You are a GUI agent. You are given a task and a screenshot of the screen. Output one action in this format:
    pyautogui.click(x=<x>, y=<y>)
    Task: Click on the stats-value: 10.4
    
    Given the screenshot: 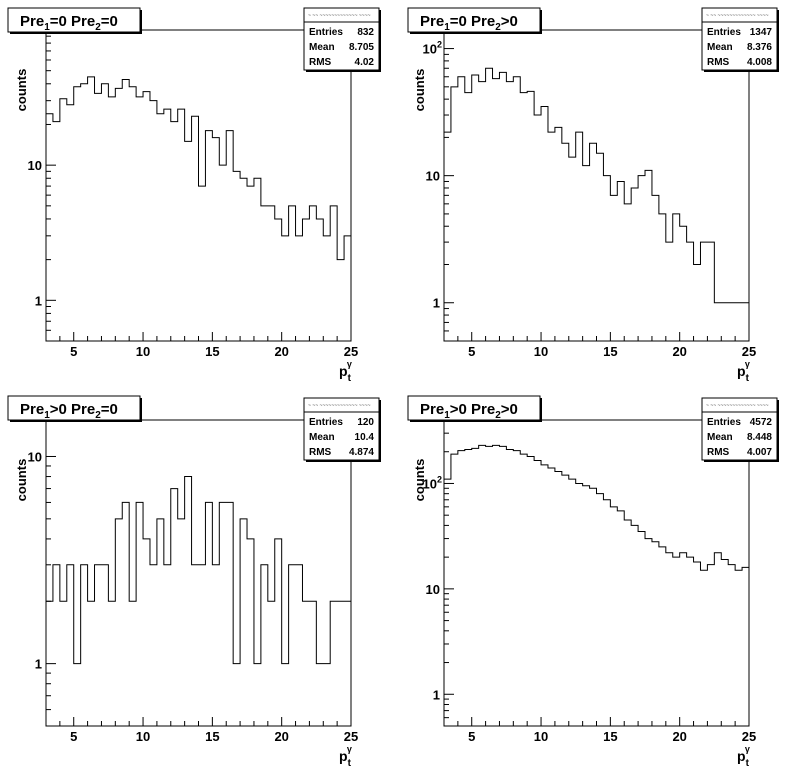 What is the action you would take?
    pyautogui.click(x=365, y=437)
    